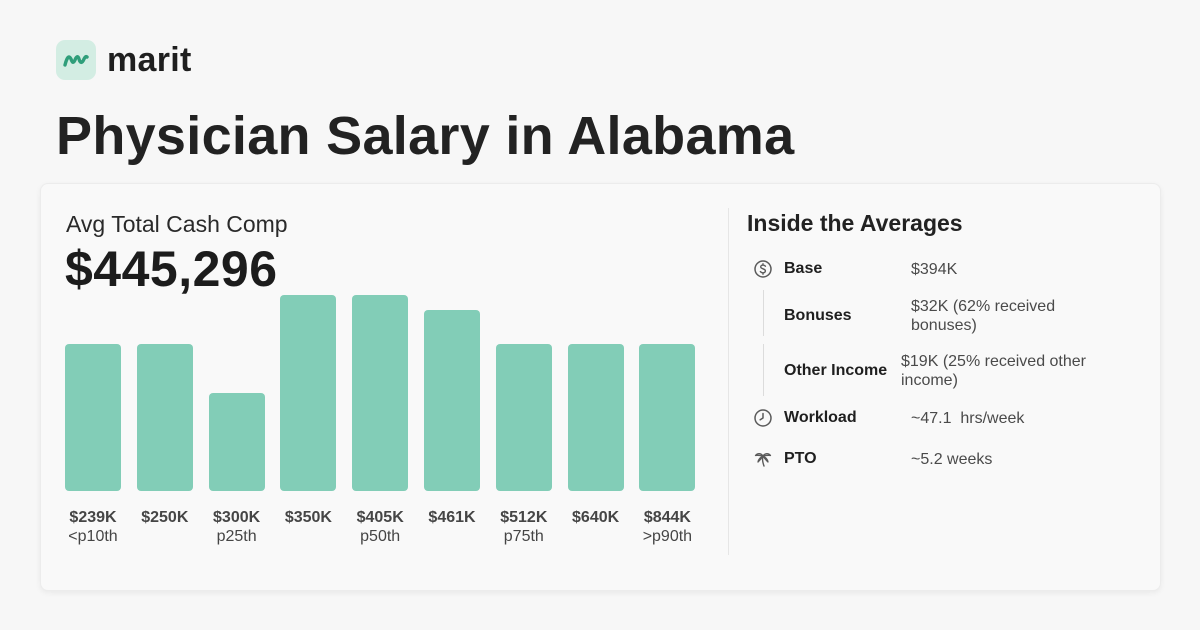  Describe the element at coordinates (171, 269) in the screenshot. I see `comp-value: $445,296` at that location.